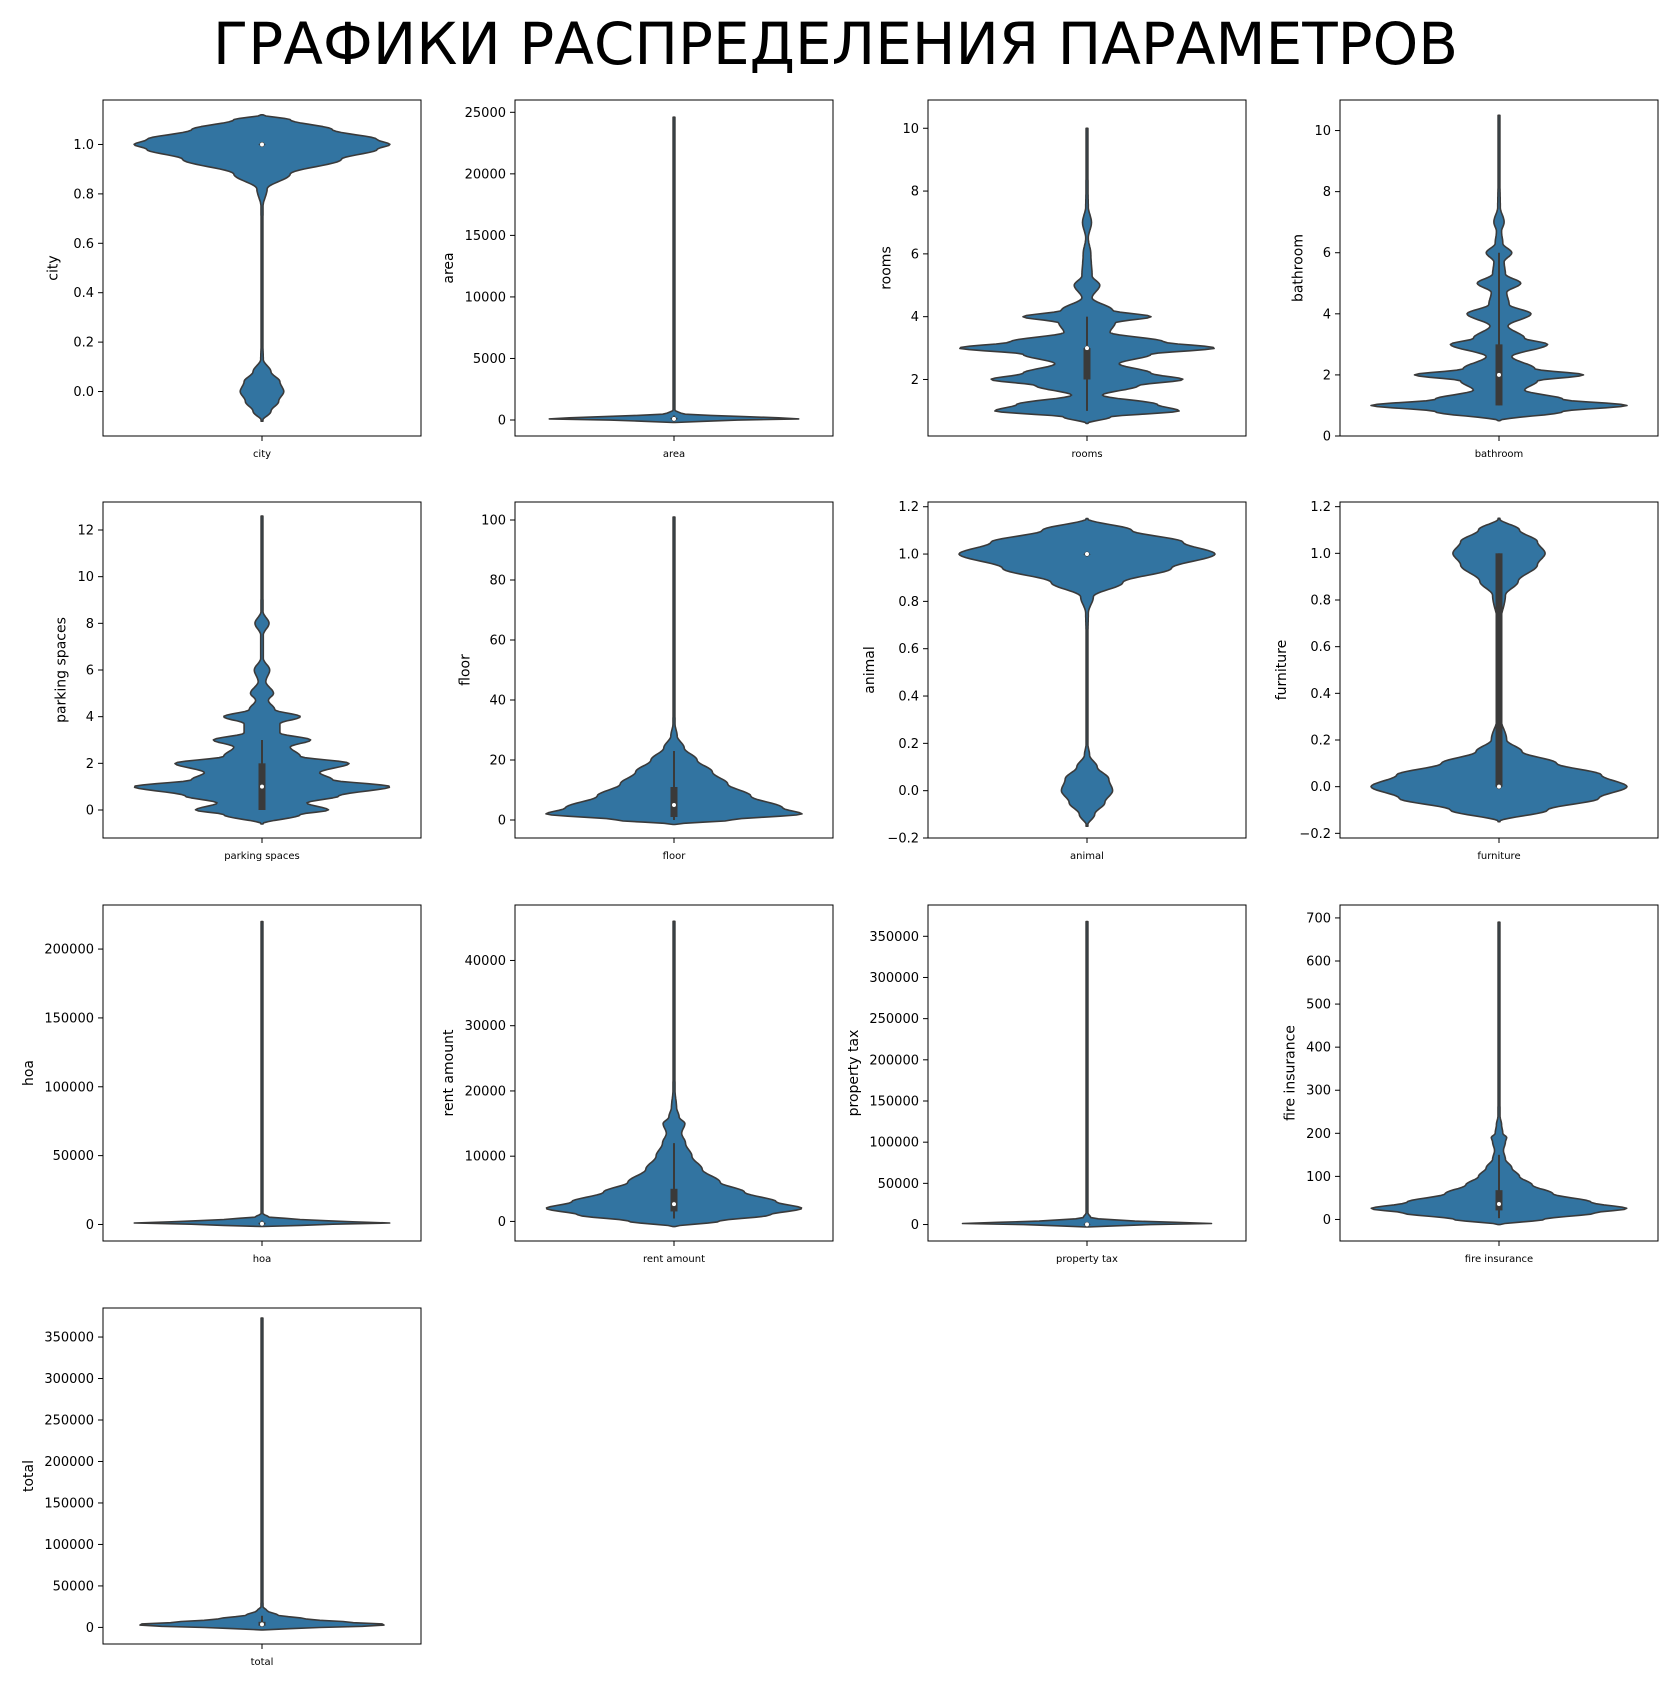  Describe the element at coordinates (674, 454) in the screenshot. I see `x-tick-label: area` at that location.